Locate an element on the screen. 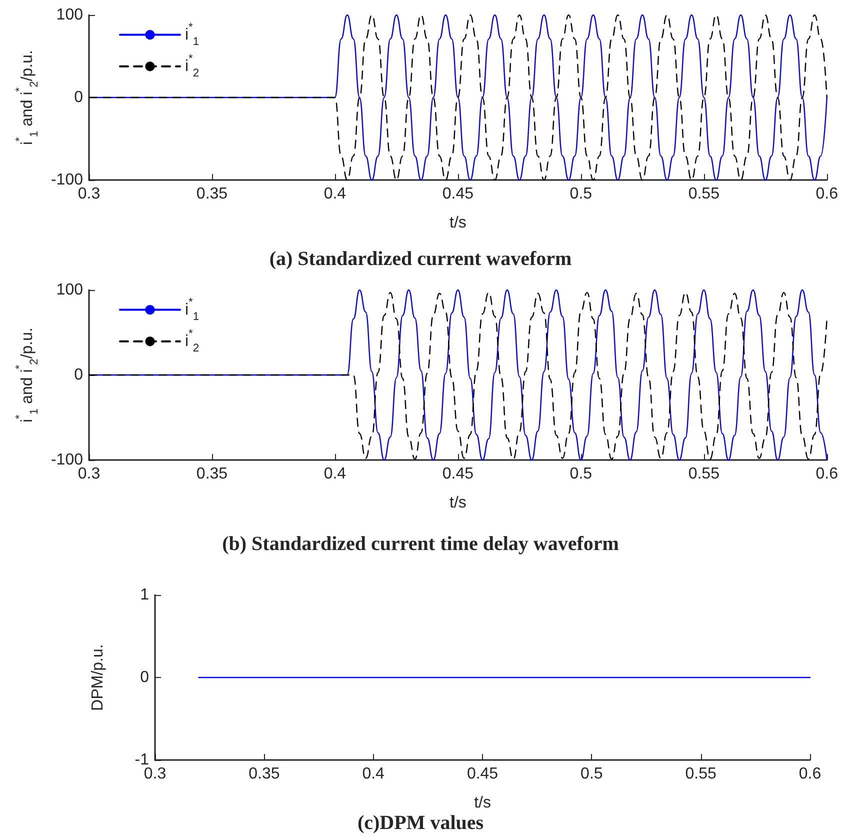 Image resolution: width=841 pixels, height=836 pixels. text: (a) Standardized current waveform is located at coordinates (420, 259).